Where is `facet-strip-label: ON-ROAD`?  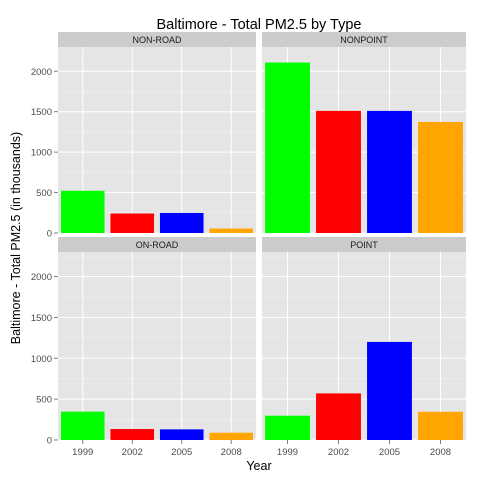
facet-strip-label: ON-ROAD is located at coordinates (157, 245).